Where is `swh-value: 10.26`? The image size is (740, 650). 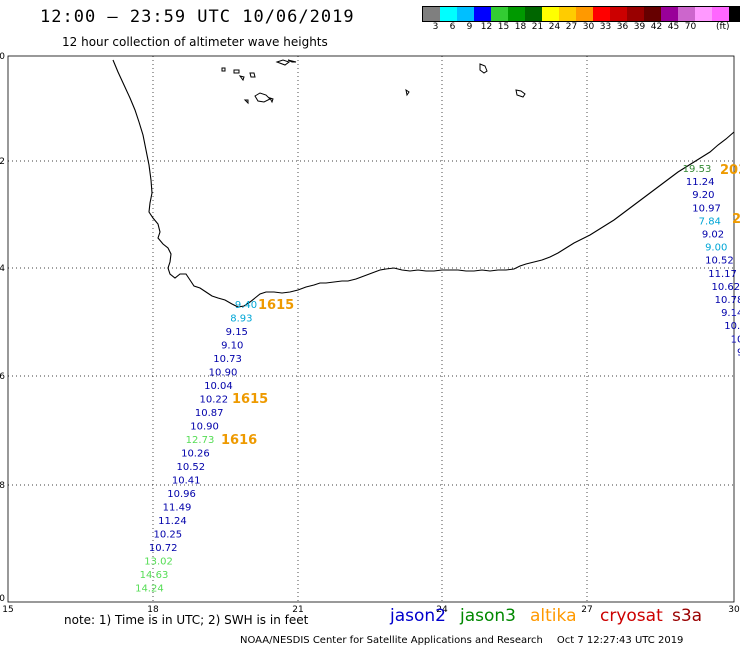 swh-value: 10.26 is located at coordinates (195, 454).